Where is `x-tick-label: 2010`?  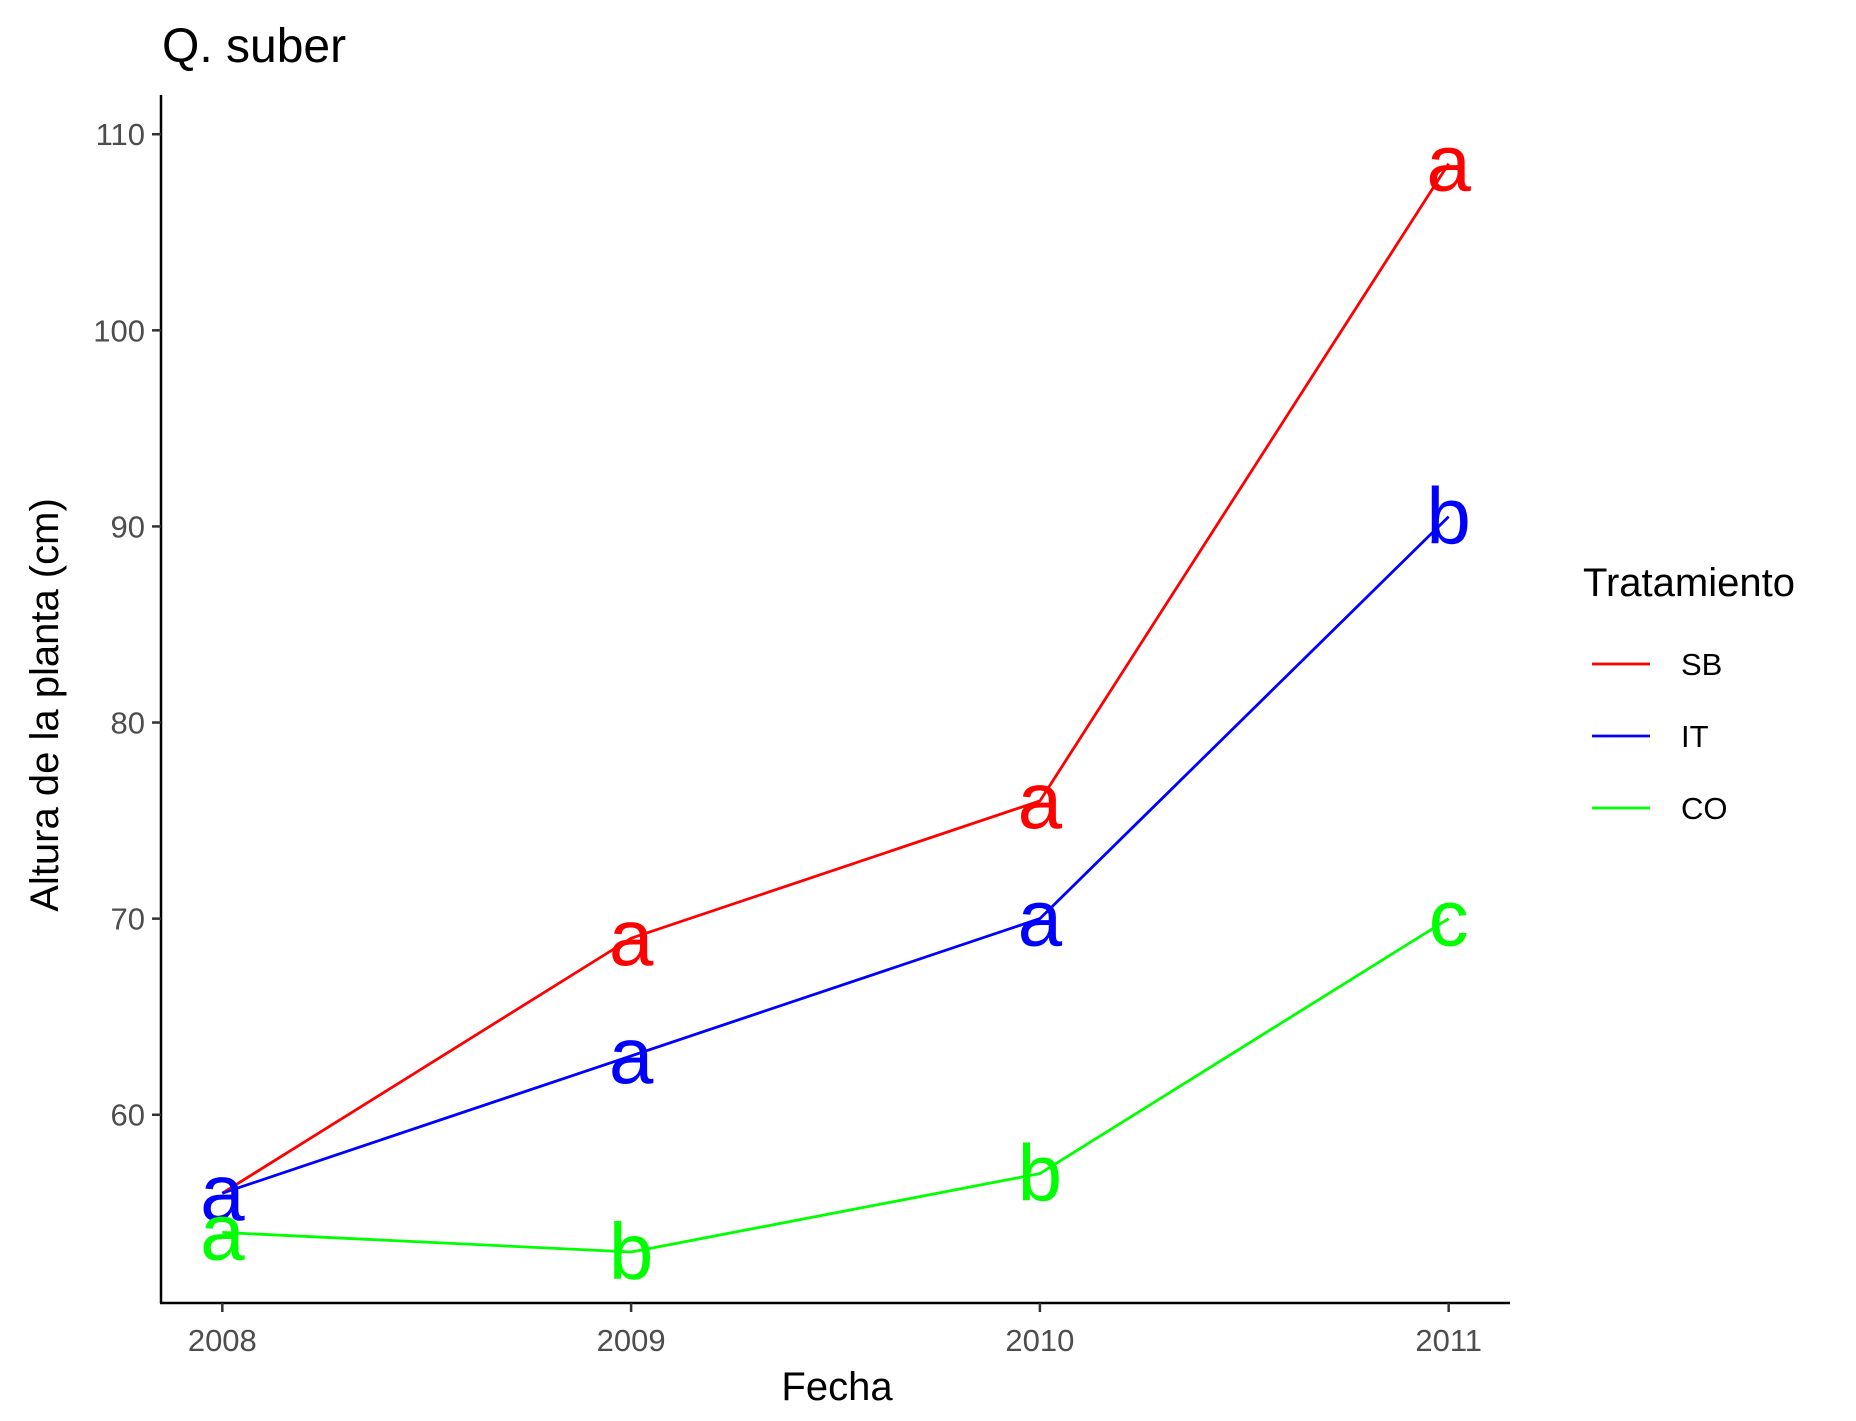
x-tick-label: 2010 is located at coordinates (1039, 1340).